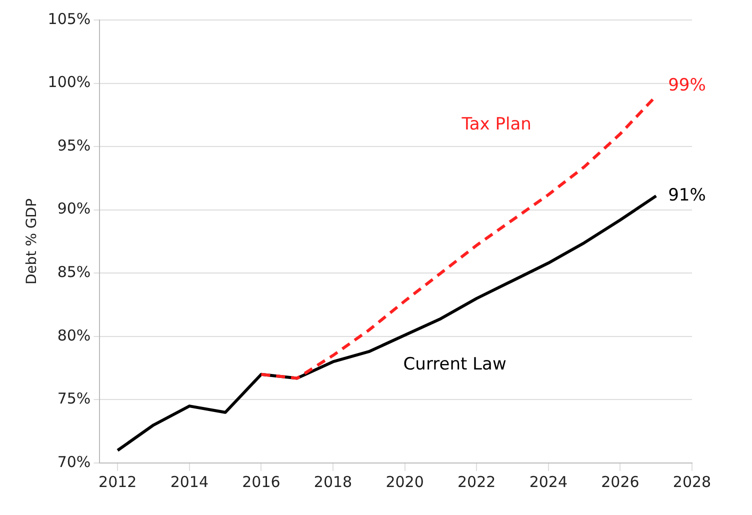  Describe the element at coordinates (74, 272) in the screenshot. I see `y-tick-label: 85%` at that location.